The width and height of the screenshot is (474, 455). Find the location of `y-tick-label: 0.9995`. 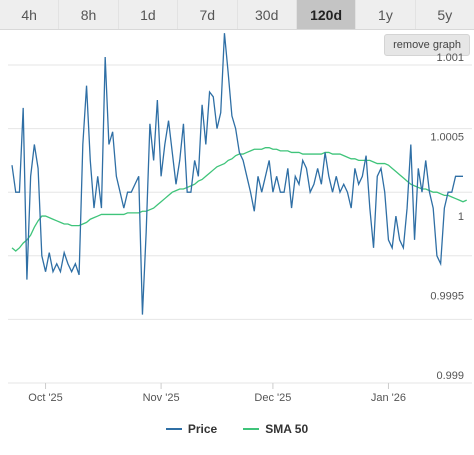

y-tick-label: 0.9995 is located at coordinates (447, 297).